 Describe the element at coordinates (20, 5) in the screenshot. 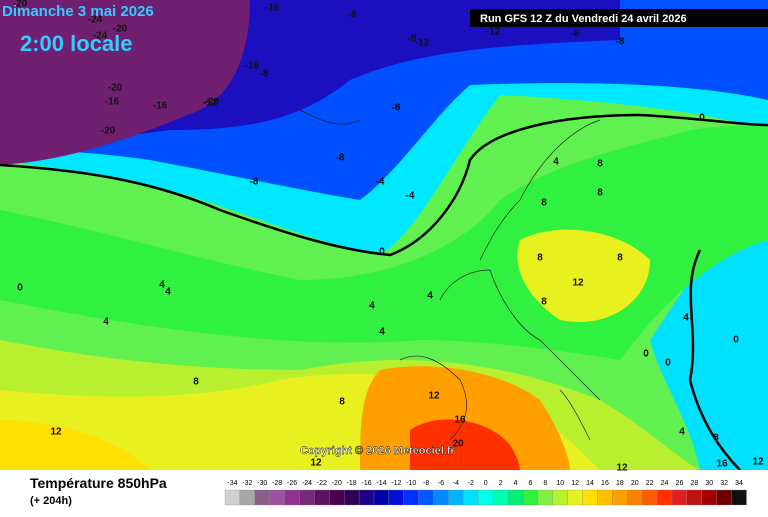

I see `contour-label: -20` at that location.